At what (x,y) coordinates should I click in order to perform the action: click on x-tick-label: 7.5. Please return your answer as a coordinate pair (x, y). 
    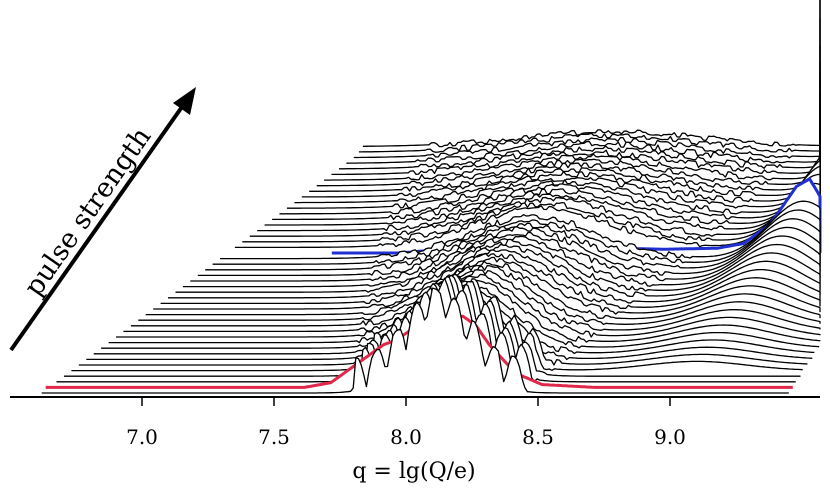
    Looking at the image, I should click on (274, 437).